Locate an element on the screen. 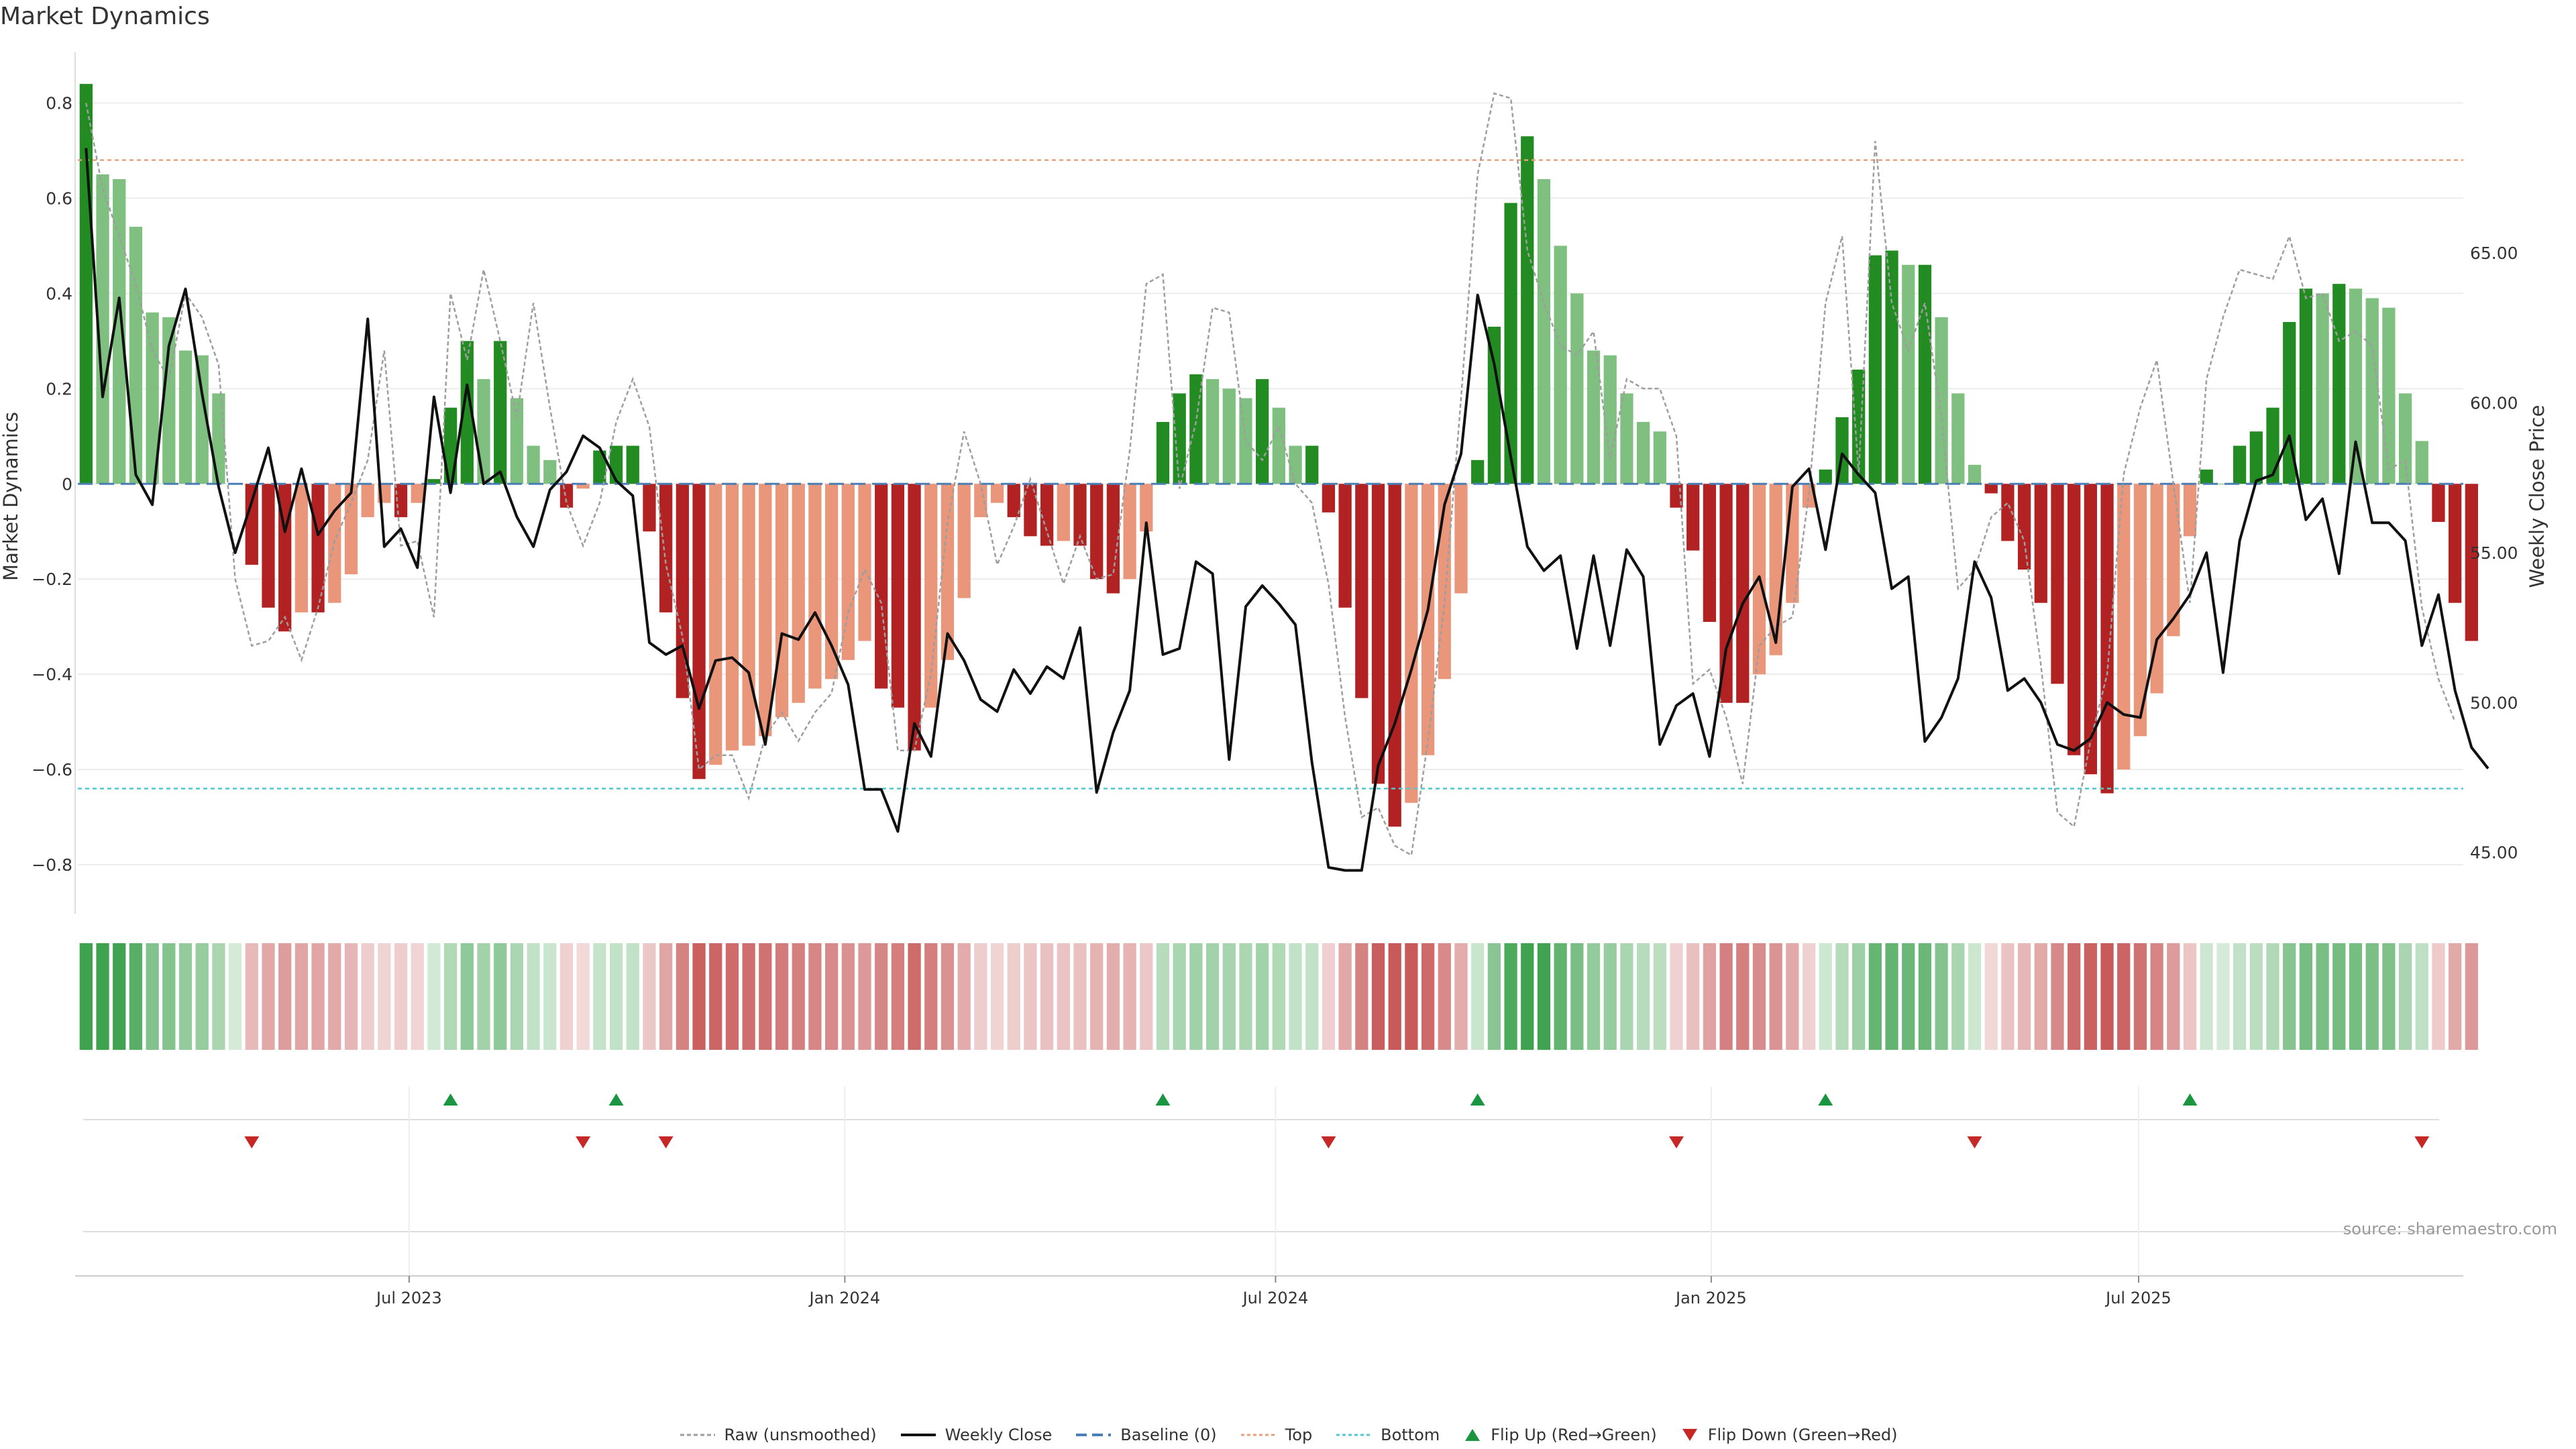  legend-baseline: Baseline (0) is located at coordinates (1146, 1435).